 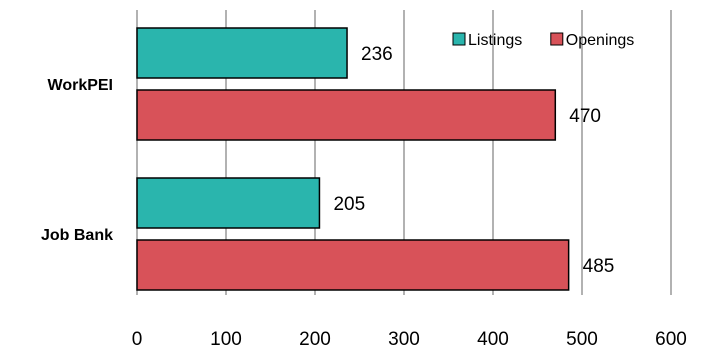 I want to click on category-label: Job Bank, so click(x=77, y=235).